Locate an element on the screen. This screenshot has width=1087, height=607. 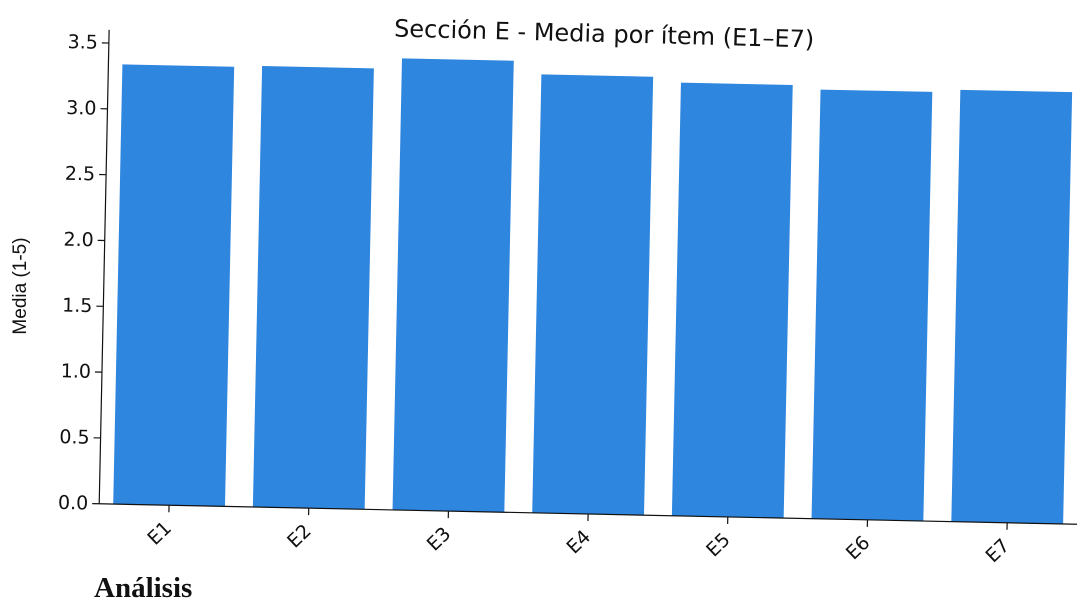
bar-e1 is located at coordinates (174, 285).